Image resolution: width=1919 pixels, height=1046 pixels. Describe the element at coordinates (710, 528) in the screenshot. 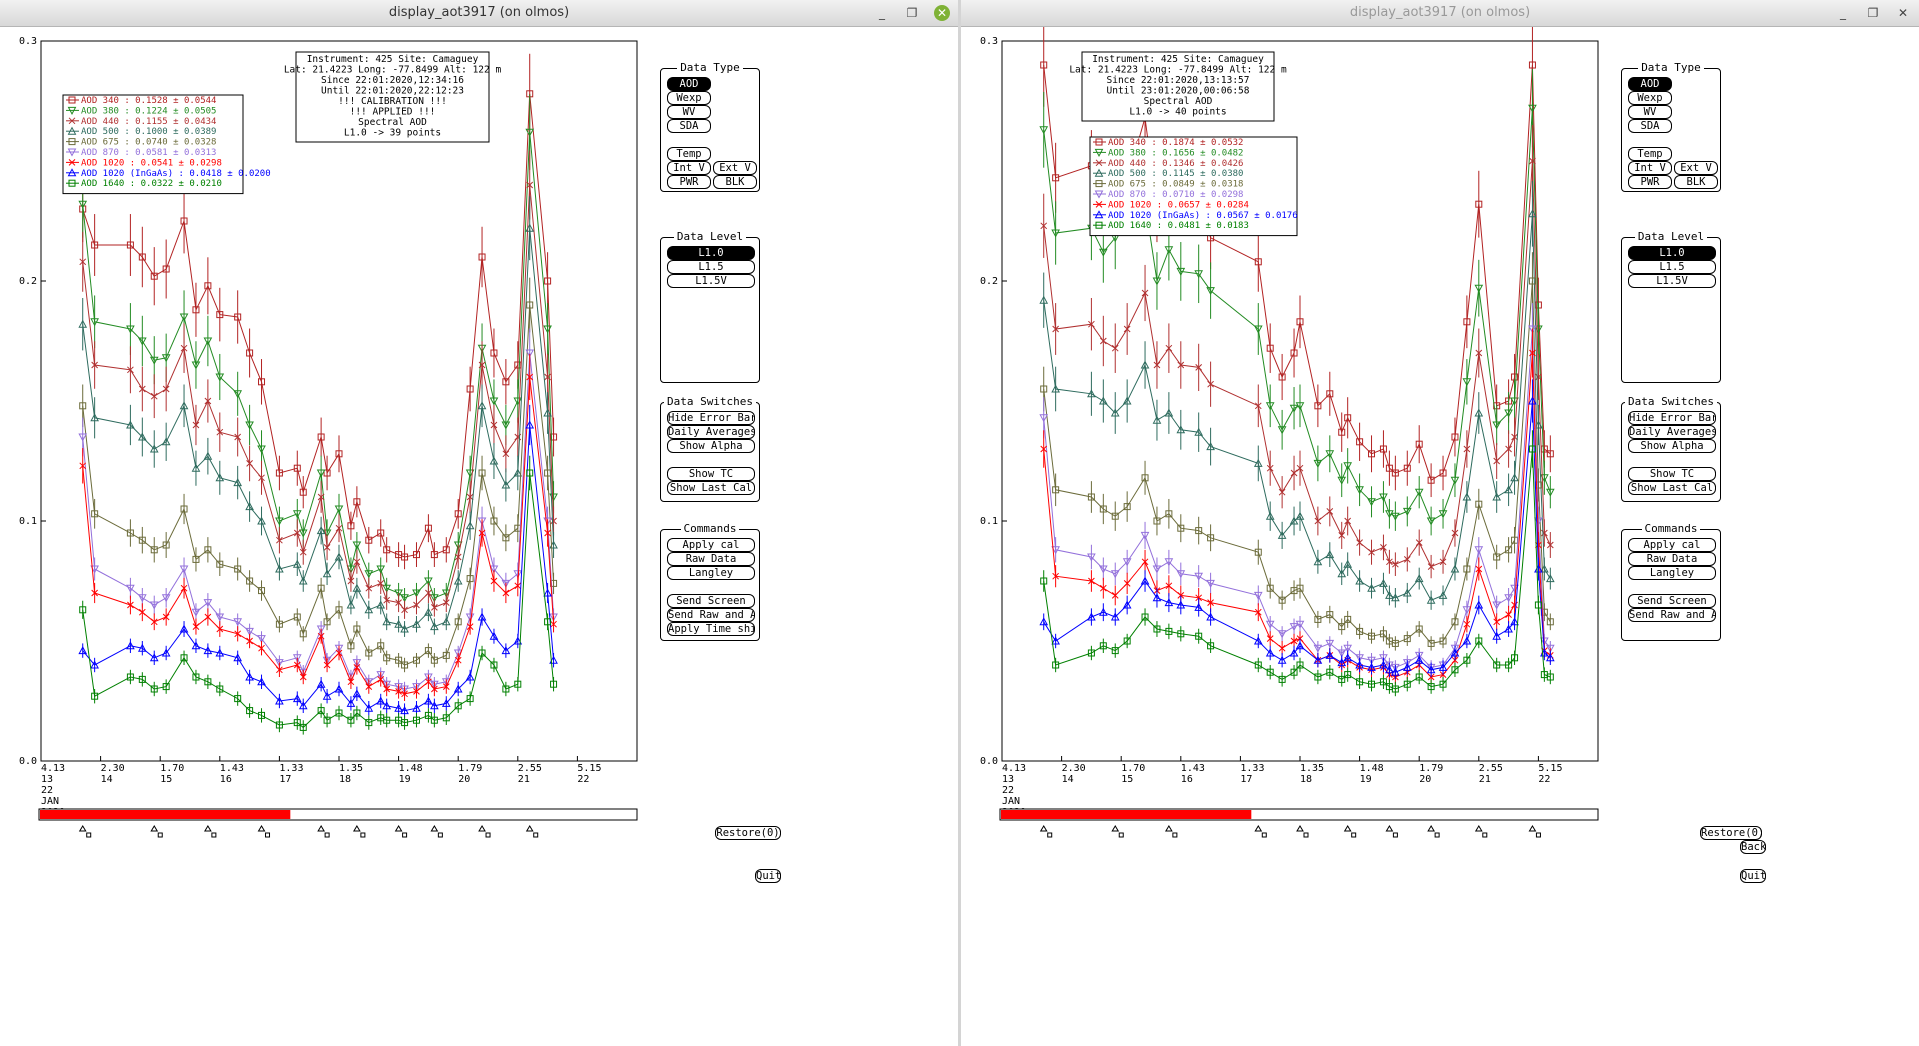

I see `panel-title: Commands` at that location.